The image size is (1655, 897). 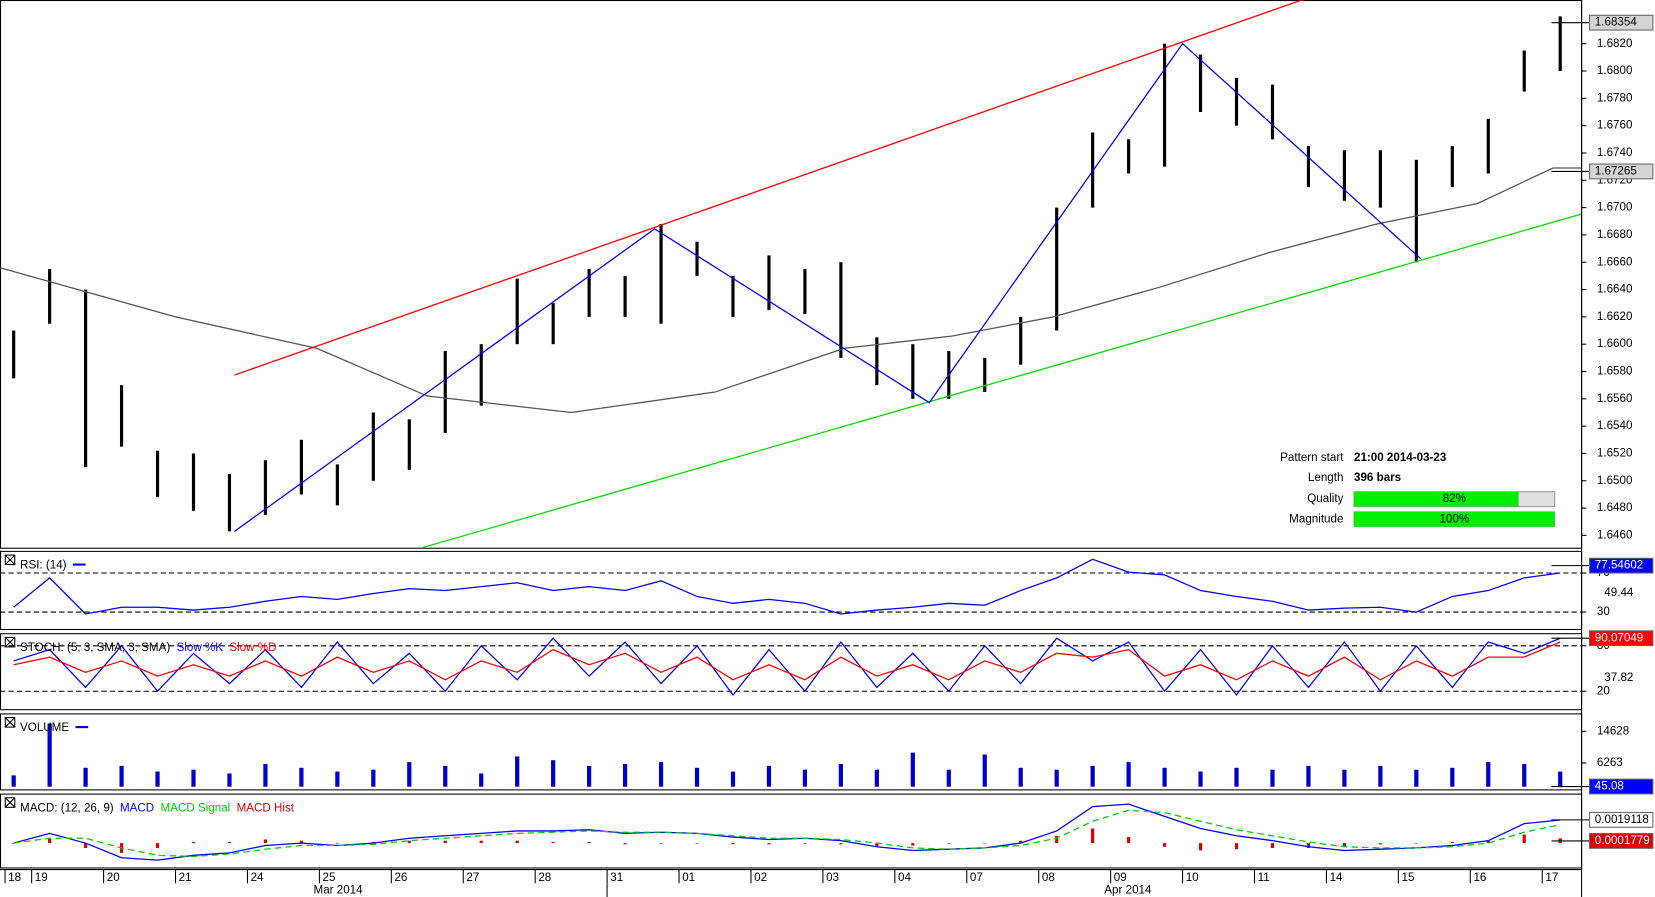 I want to click on y-tick-label: 1.6560, so click(x=1615, y=398).